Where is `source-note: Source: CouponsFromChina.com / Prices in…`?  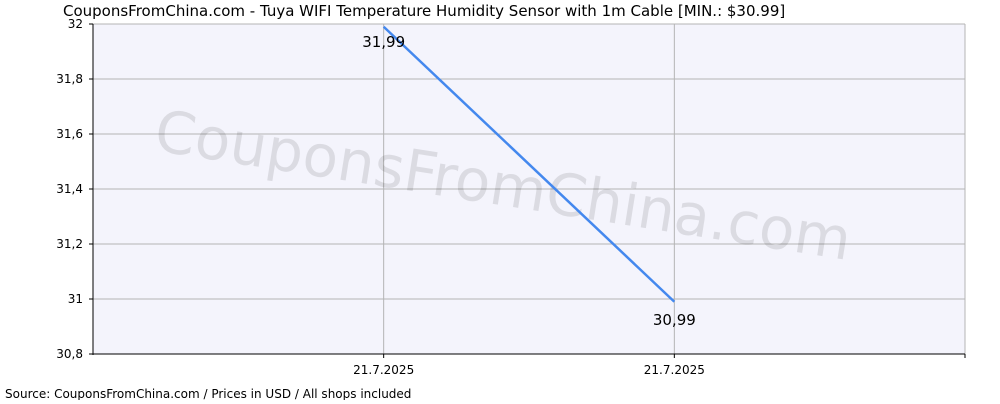
source-note: Source: CouponsFromChina.com / Prices in… is located at coordinates (208, 393).